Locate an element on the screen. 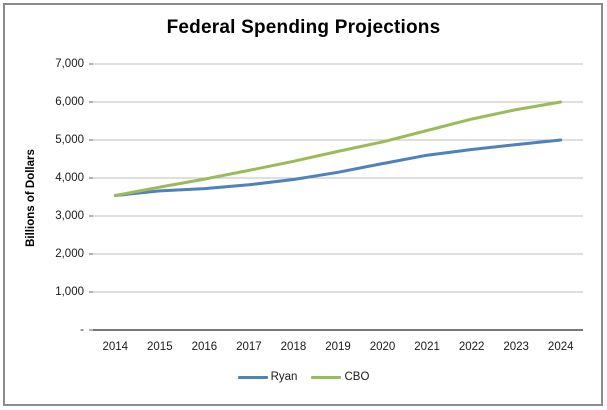  x-axis-tick-label: 2023 is located at coordinates (516, 347).